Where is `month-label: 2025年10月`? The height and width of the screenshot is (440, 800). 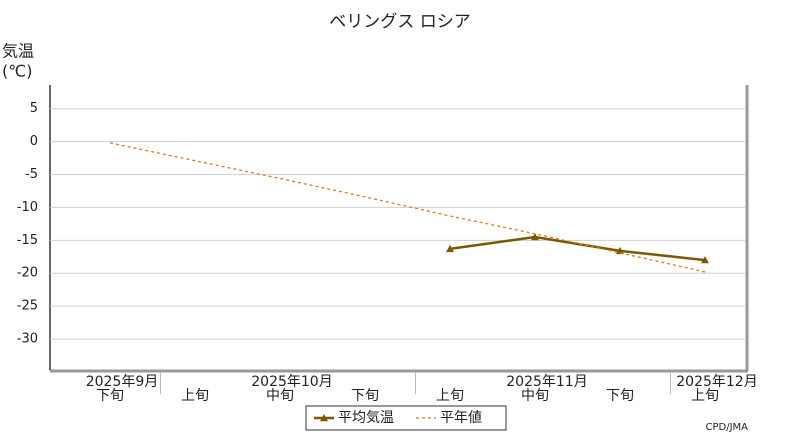 month-label: 2025年10月 is located at coordinates (291, 382).